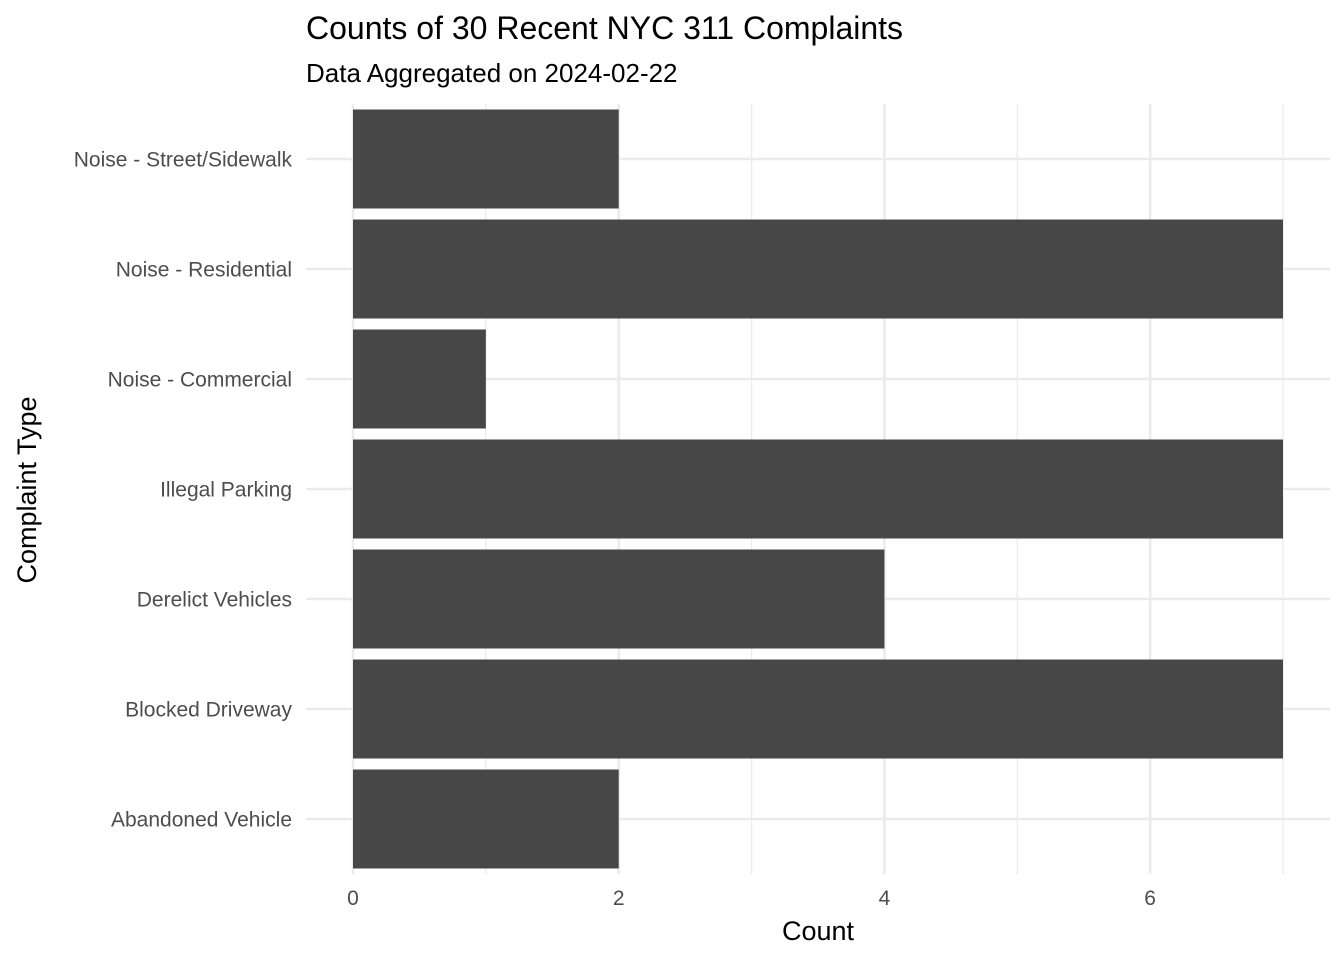 The width and height of the screenshot is (1344, 960). I want to click on y-tick-label: Abandoned Vehicle, so click(201, 820).